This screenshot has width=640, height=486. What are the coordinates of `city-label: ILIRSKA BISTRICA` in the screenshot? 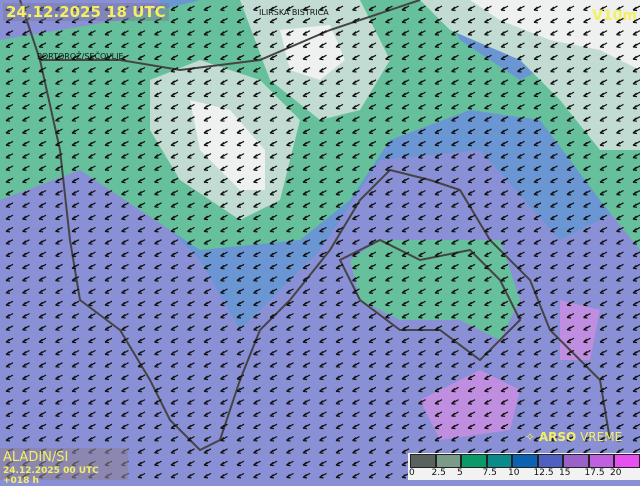 It's located at (294, 12).